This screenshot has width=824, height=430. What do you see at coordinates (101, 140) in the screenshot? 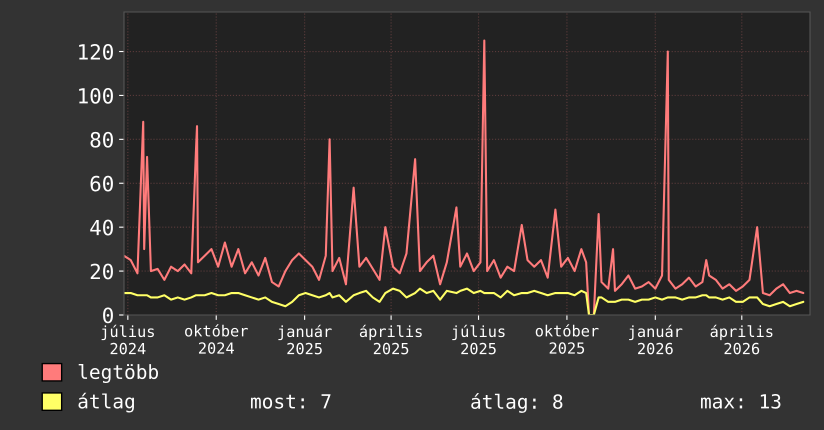
I see `y-tick-label: 80` at bounding box center [101, 140].